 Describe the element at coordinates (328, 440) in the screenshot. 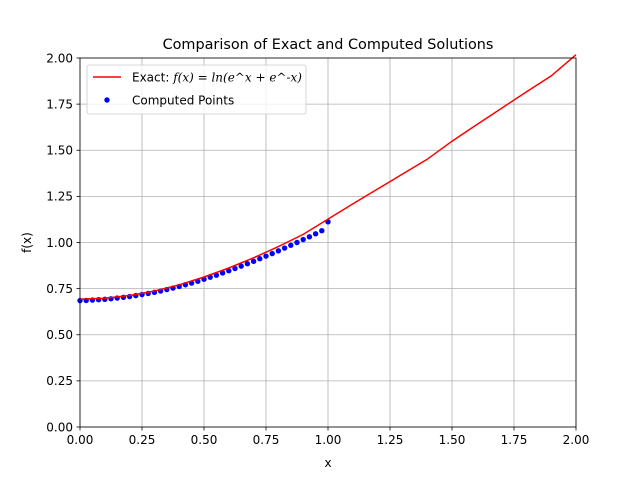

I see `x-tick-label: 1.00` at that location.